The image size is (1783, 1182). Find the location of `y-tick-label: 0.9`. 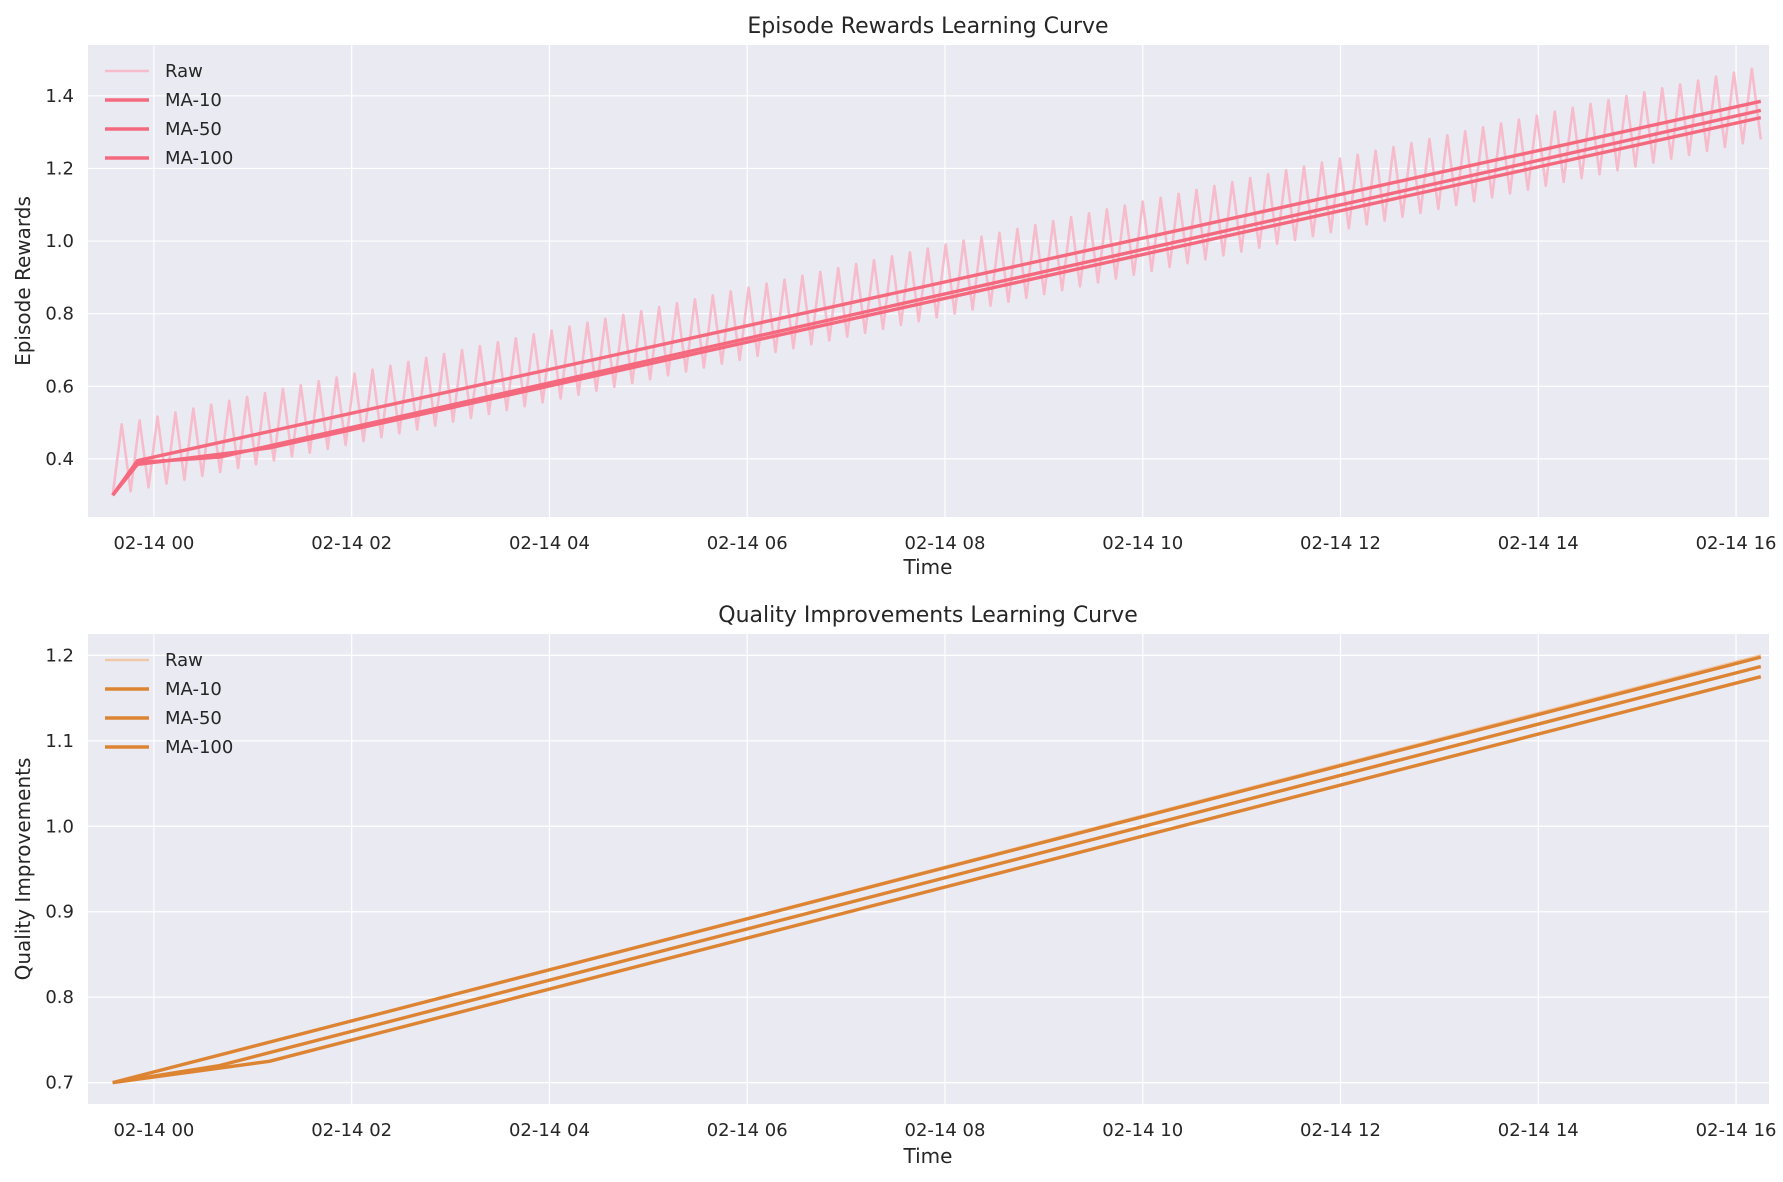

y-tick-label: 0.9 is located at coordinates (59, 912).